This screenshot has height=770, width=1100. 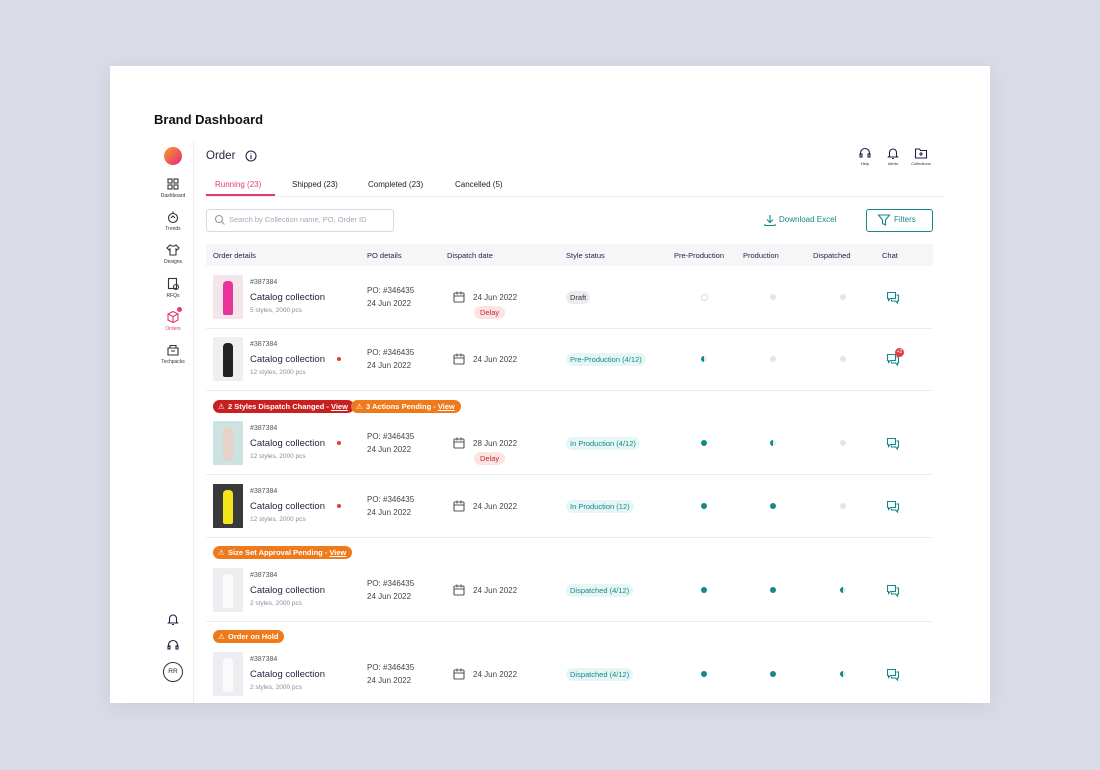 I want to click on download-icon, so click(x=770, y=220).